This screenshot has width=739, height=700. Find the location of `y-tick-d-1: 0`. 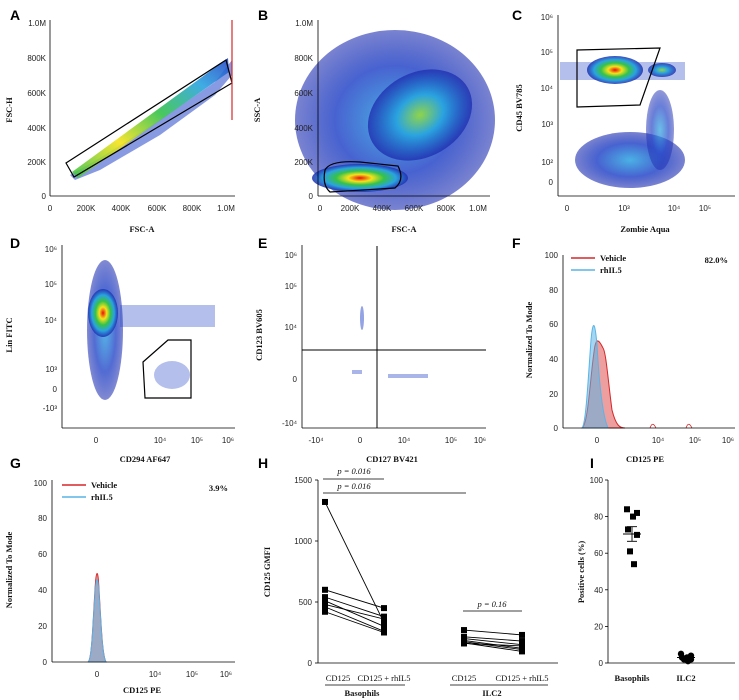

y-tick-d-1: 0 is located at coordinates (55, 389).